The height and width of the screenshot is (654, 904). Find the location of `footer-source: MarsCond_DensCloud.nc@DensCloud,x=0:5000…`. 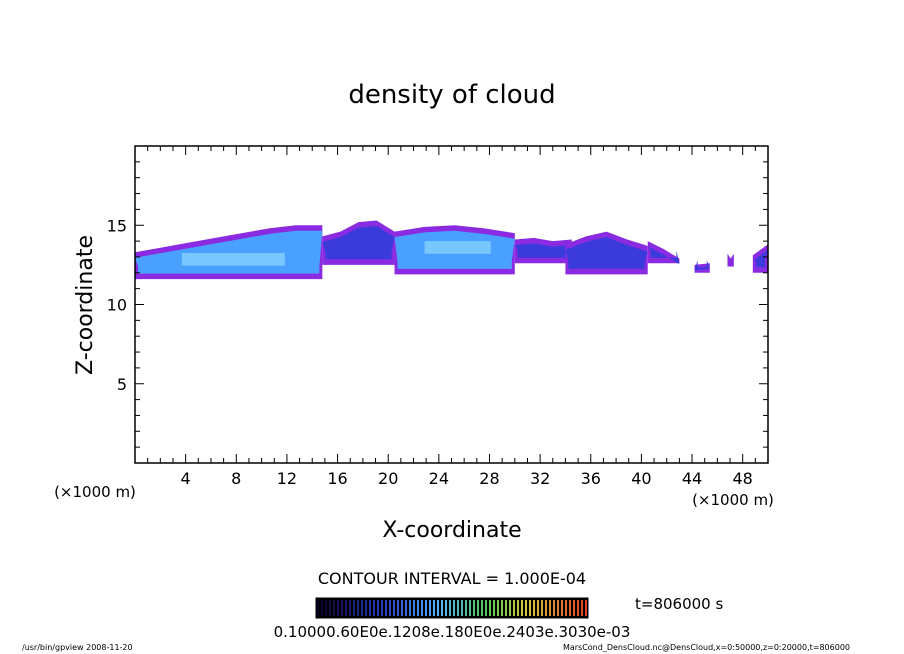

footer-source: MarsCond_DensCloud.nc@DensCloud,x=0:5000… is located at coordinates (706, 647).